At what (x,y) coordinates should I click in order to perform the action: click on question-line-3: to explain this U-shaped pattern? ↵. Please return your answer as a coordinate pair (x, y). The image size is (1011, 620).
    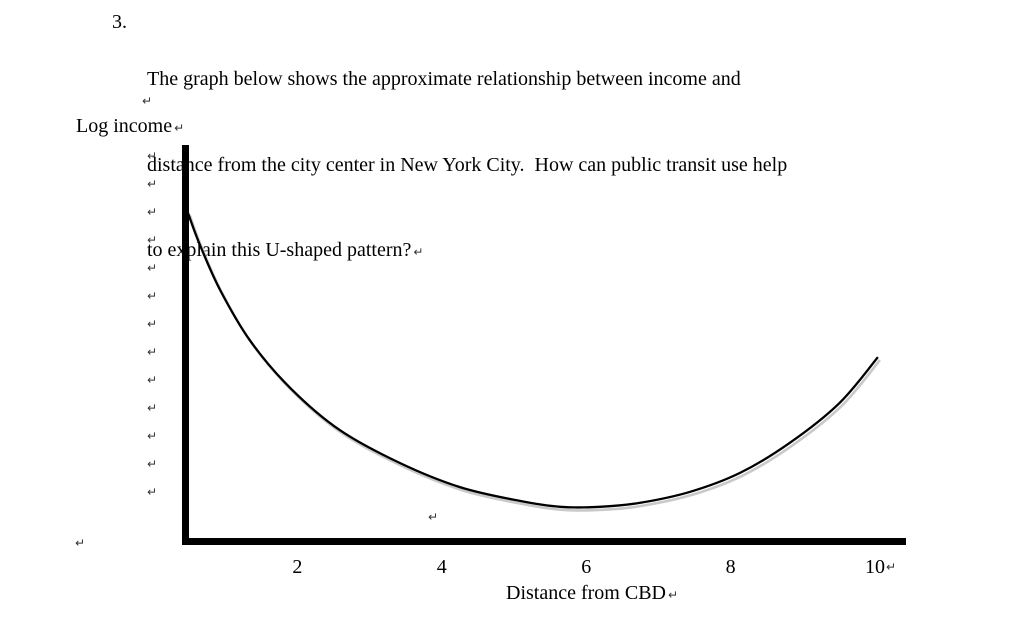
    Looking at the image, I should click on (285, 250).